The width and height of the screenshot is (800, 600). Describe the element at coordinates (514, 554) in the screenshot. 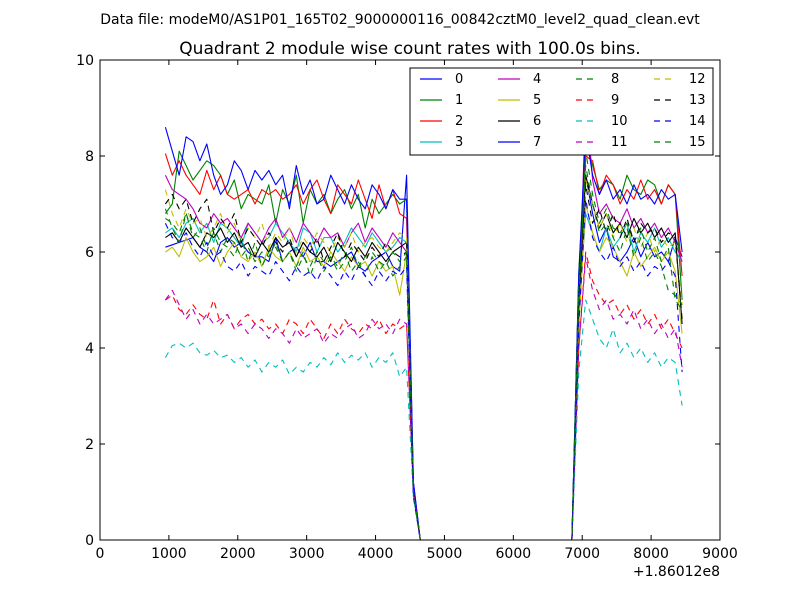

I see `x-tick-label: 6000` at that location.